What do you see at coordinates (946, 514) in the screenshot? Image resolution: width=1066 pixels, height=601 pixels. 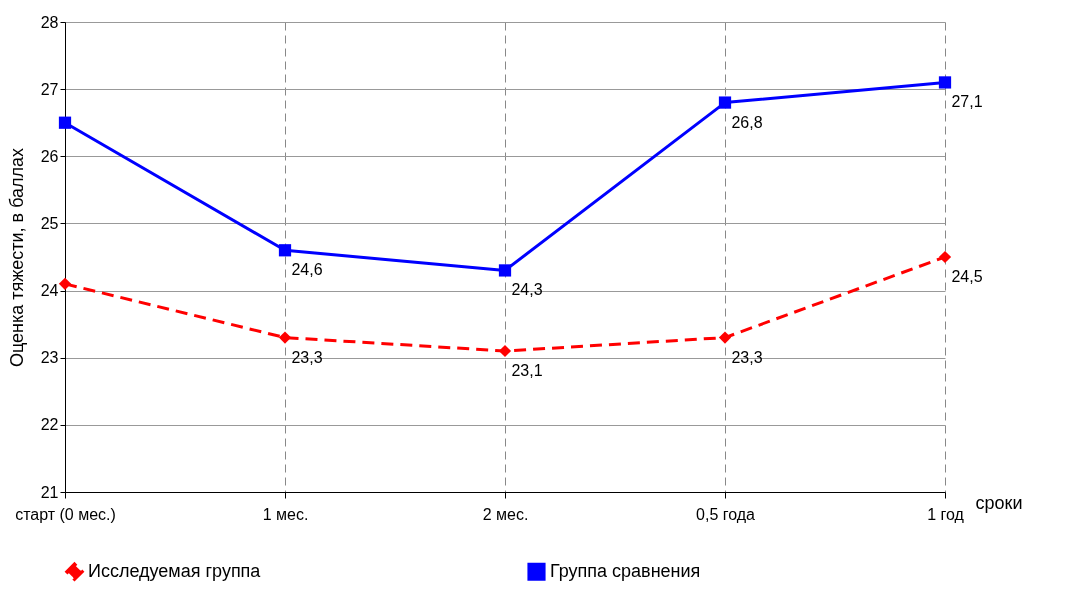 I see `x-tick-label: 1 год` at bounding box center [946, 514].